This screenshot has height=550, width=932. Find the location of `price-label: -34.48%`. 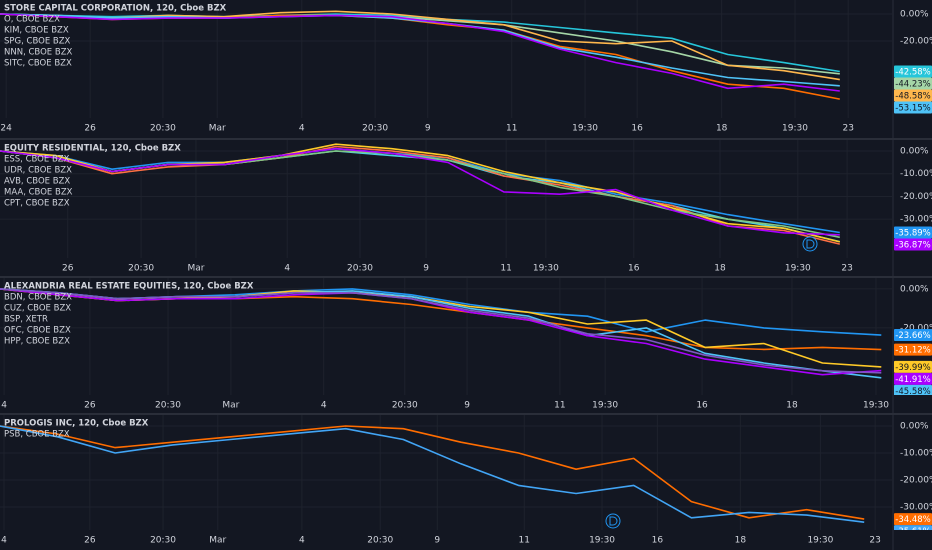

price-label: -34.48% is located at coordinates (912, 520).